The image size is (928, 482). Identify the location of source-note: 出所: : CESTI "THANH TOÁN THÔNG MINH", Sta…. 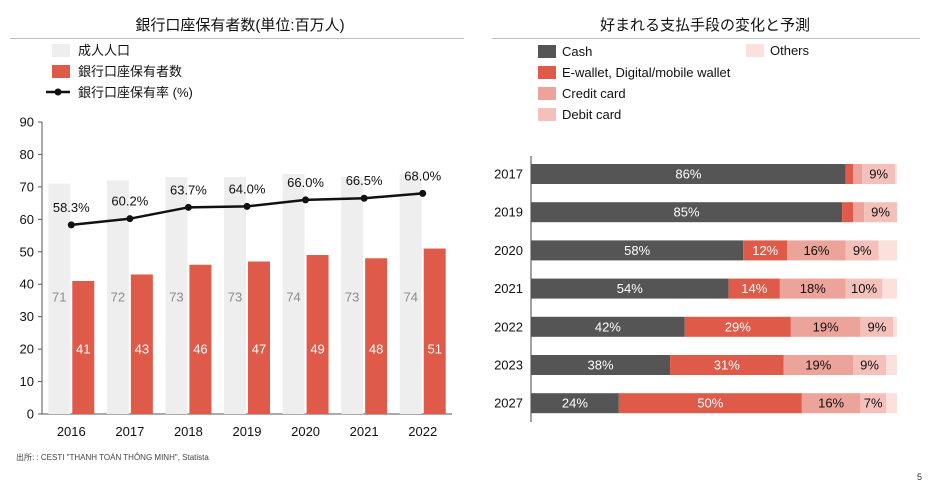
(112, 457).